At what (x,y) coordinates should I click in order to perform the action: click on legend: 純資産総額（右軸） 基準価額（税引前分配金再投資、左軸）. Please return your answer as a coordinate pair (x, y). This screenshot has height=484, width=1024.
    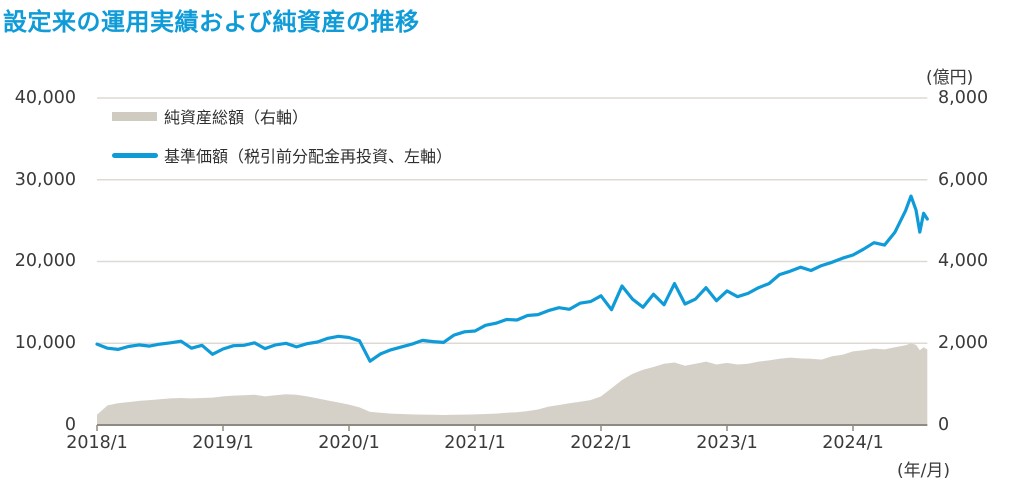
    Looking at the image, I should click on (282, 143).